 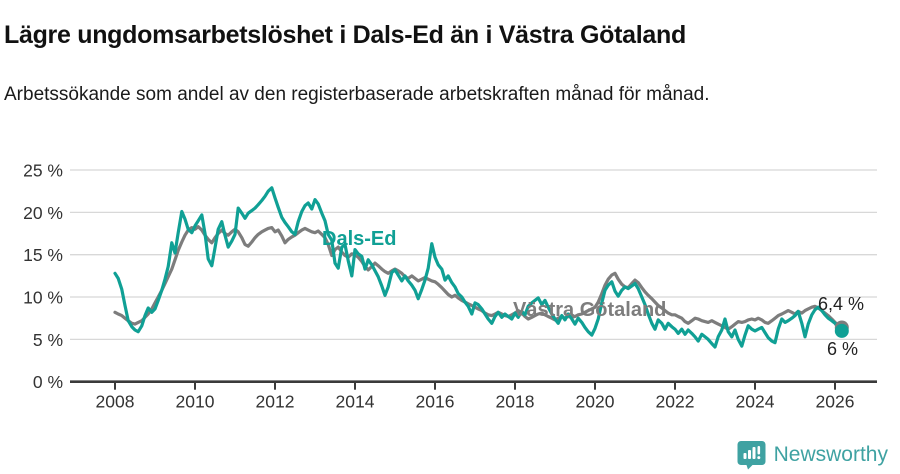 What do you see at coordinates (359, 239) in the screenshot?
I see `series-label-dals-ed: Dals-Ed` at bounding box center [359, 239].